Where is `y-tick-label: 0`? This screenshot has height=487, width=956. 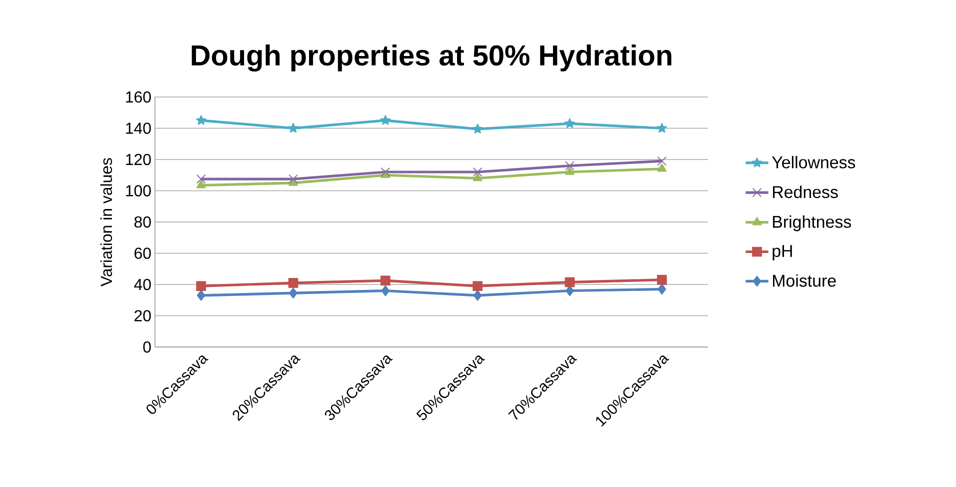 y-tick-label: 0 is located at coordinates (147, 347).